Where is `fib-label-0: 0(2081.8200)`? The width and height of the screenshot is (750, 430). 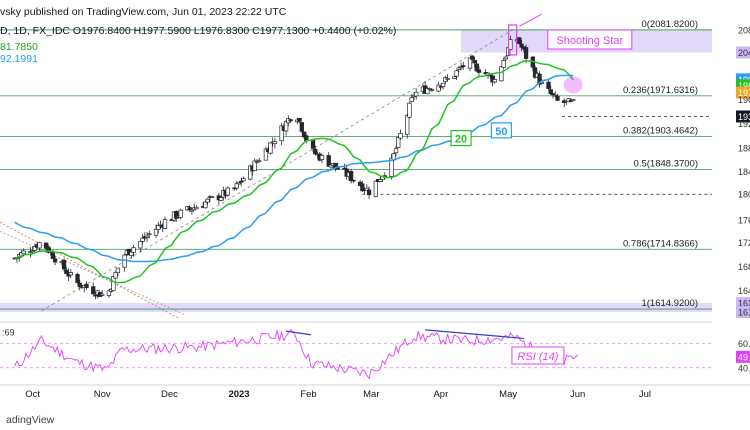 fib-label-0: 0(2081.8200) is located at coordinates (669, 24).